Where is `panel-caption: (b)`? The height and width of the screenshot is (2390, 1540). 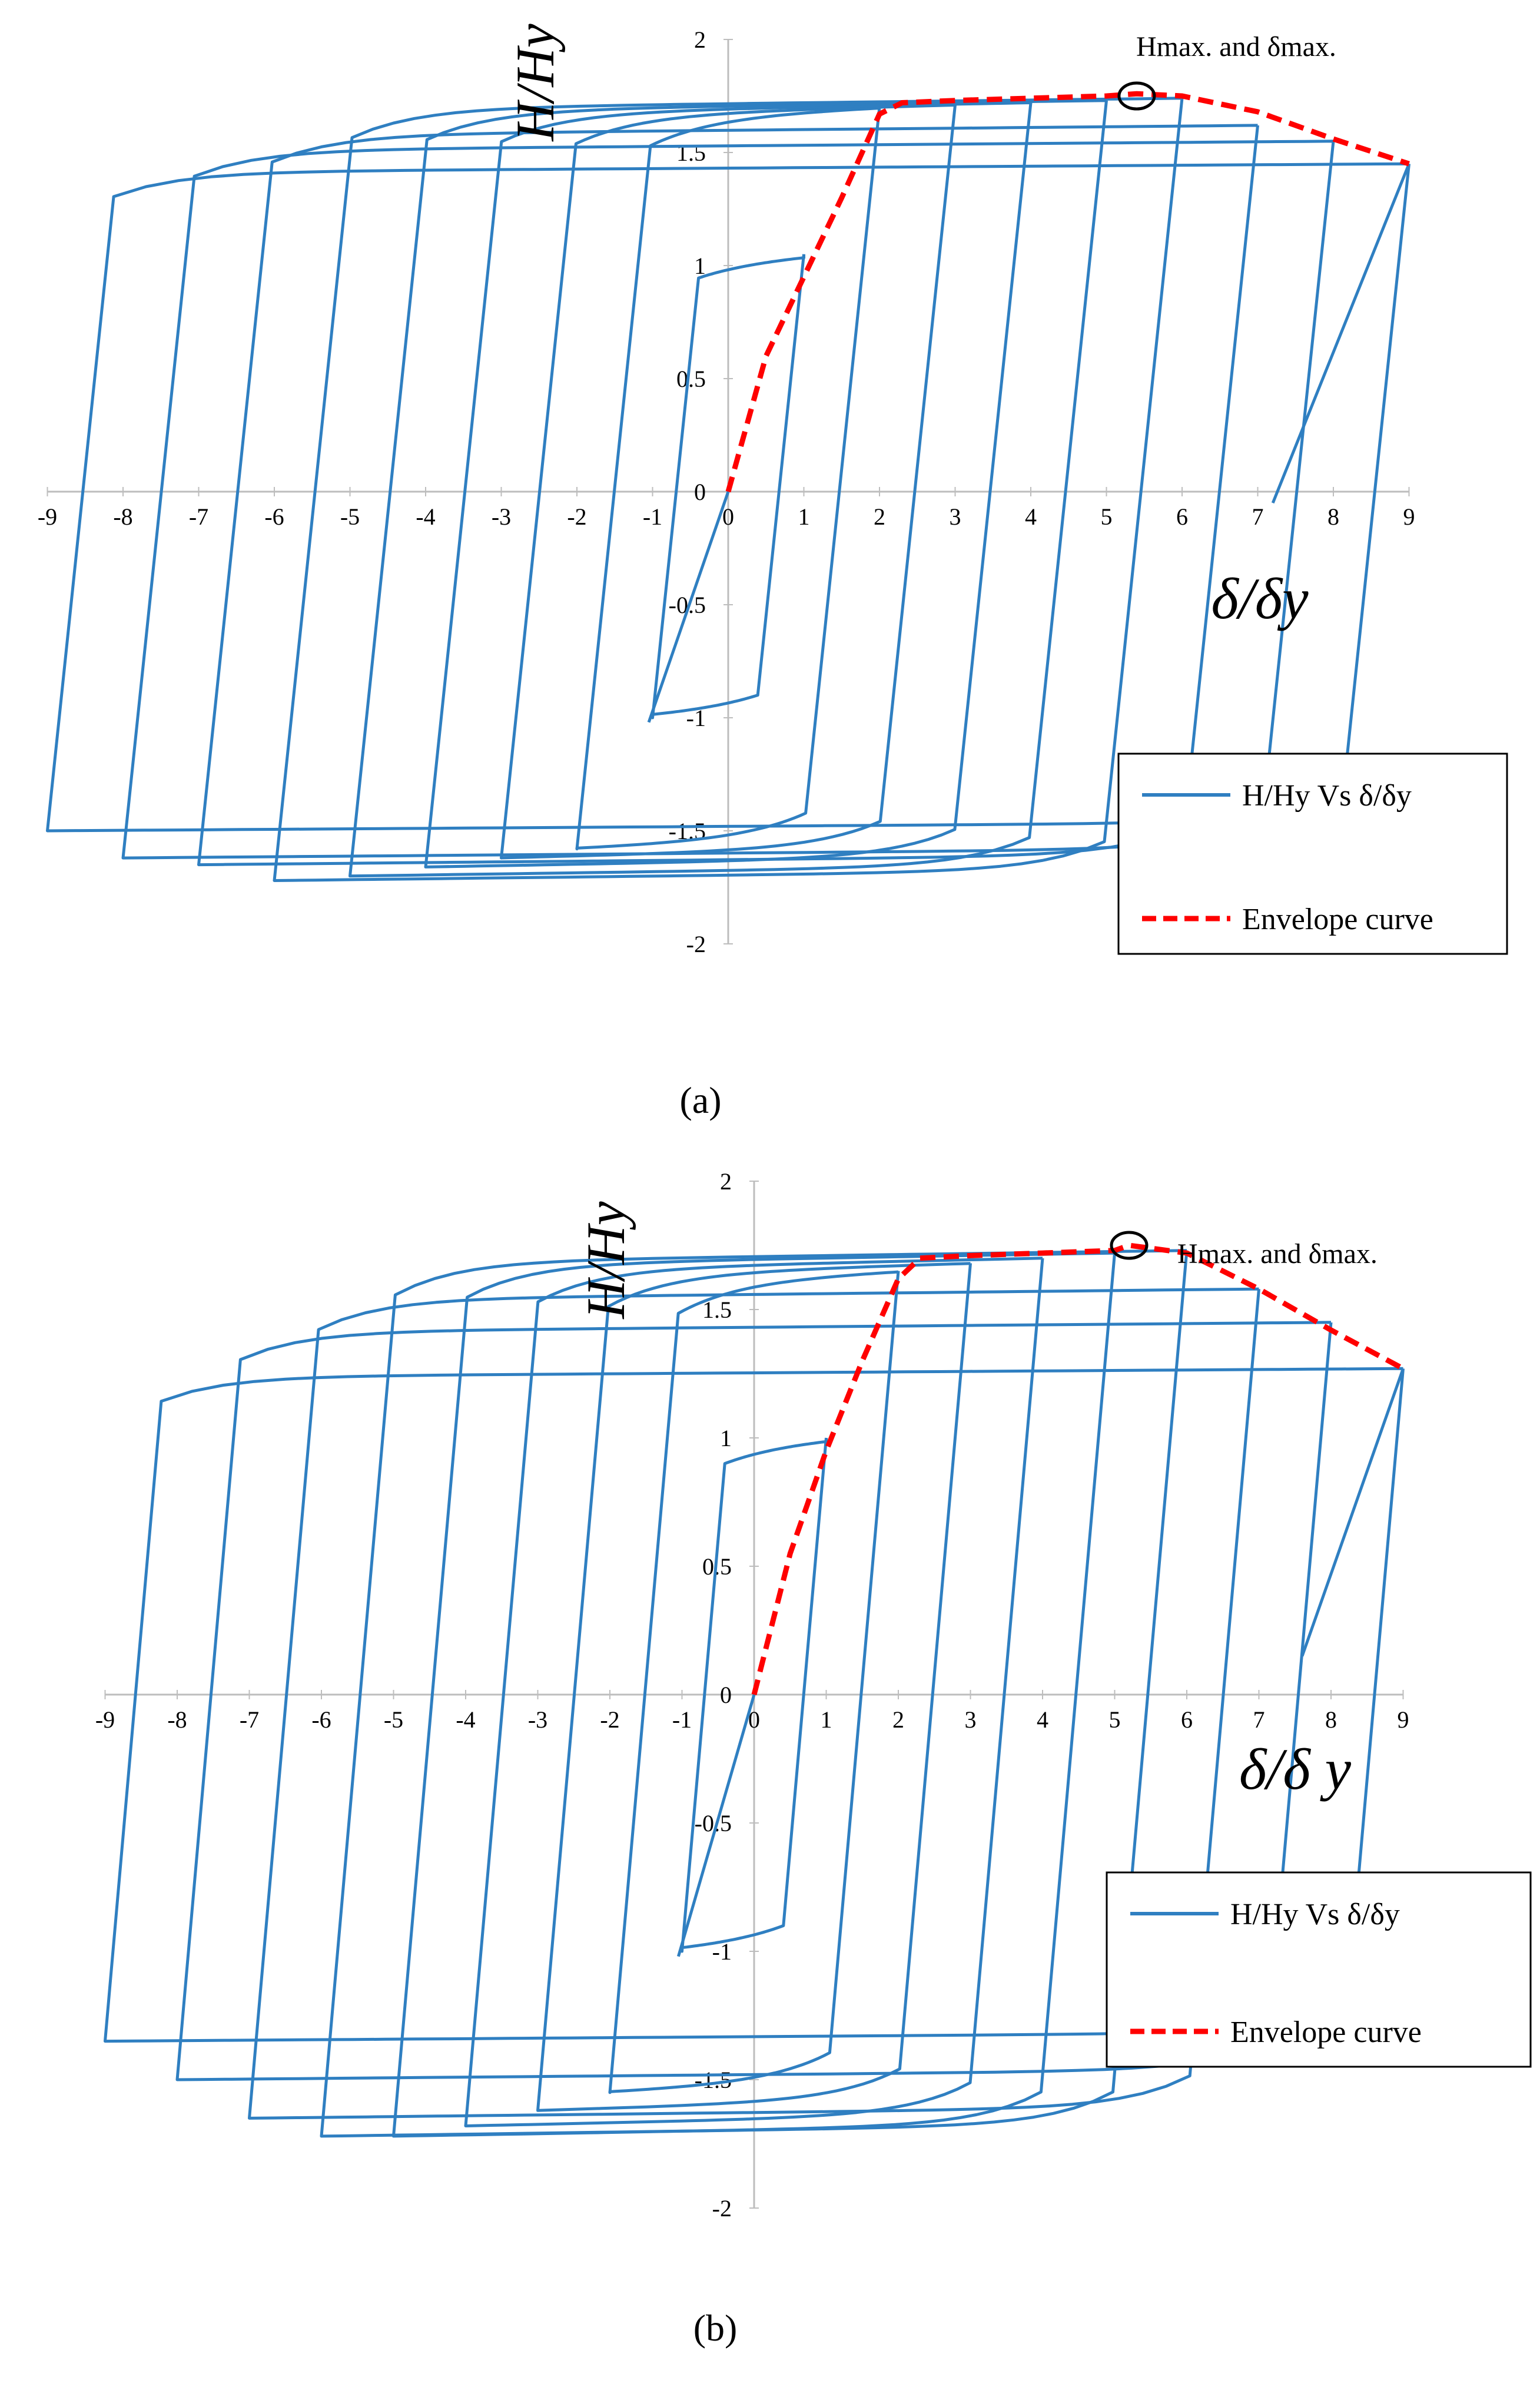
panel-caption: (b) is located at coordinates (715, 2328).